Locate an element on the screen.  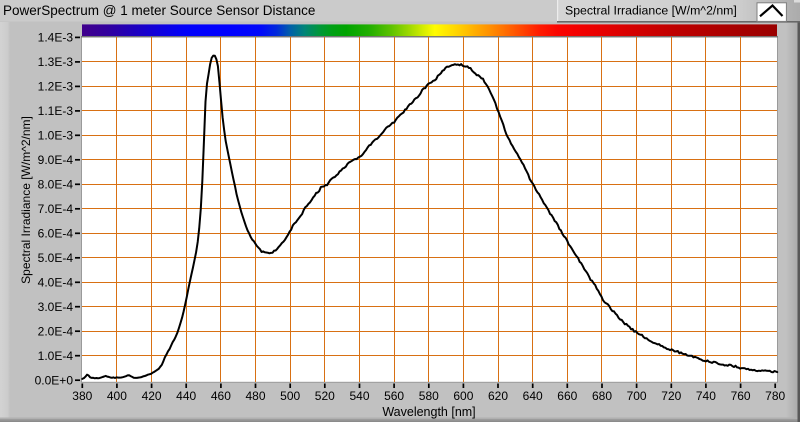
svg-text: 480 is located at coordinates (255, 396).